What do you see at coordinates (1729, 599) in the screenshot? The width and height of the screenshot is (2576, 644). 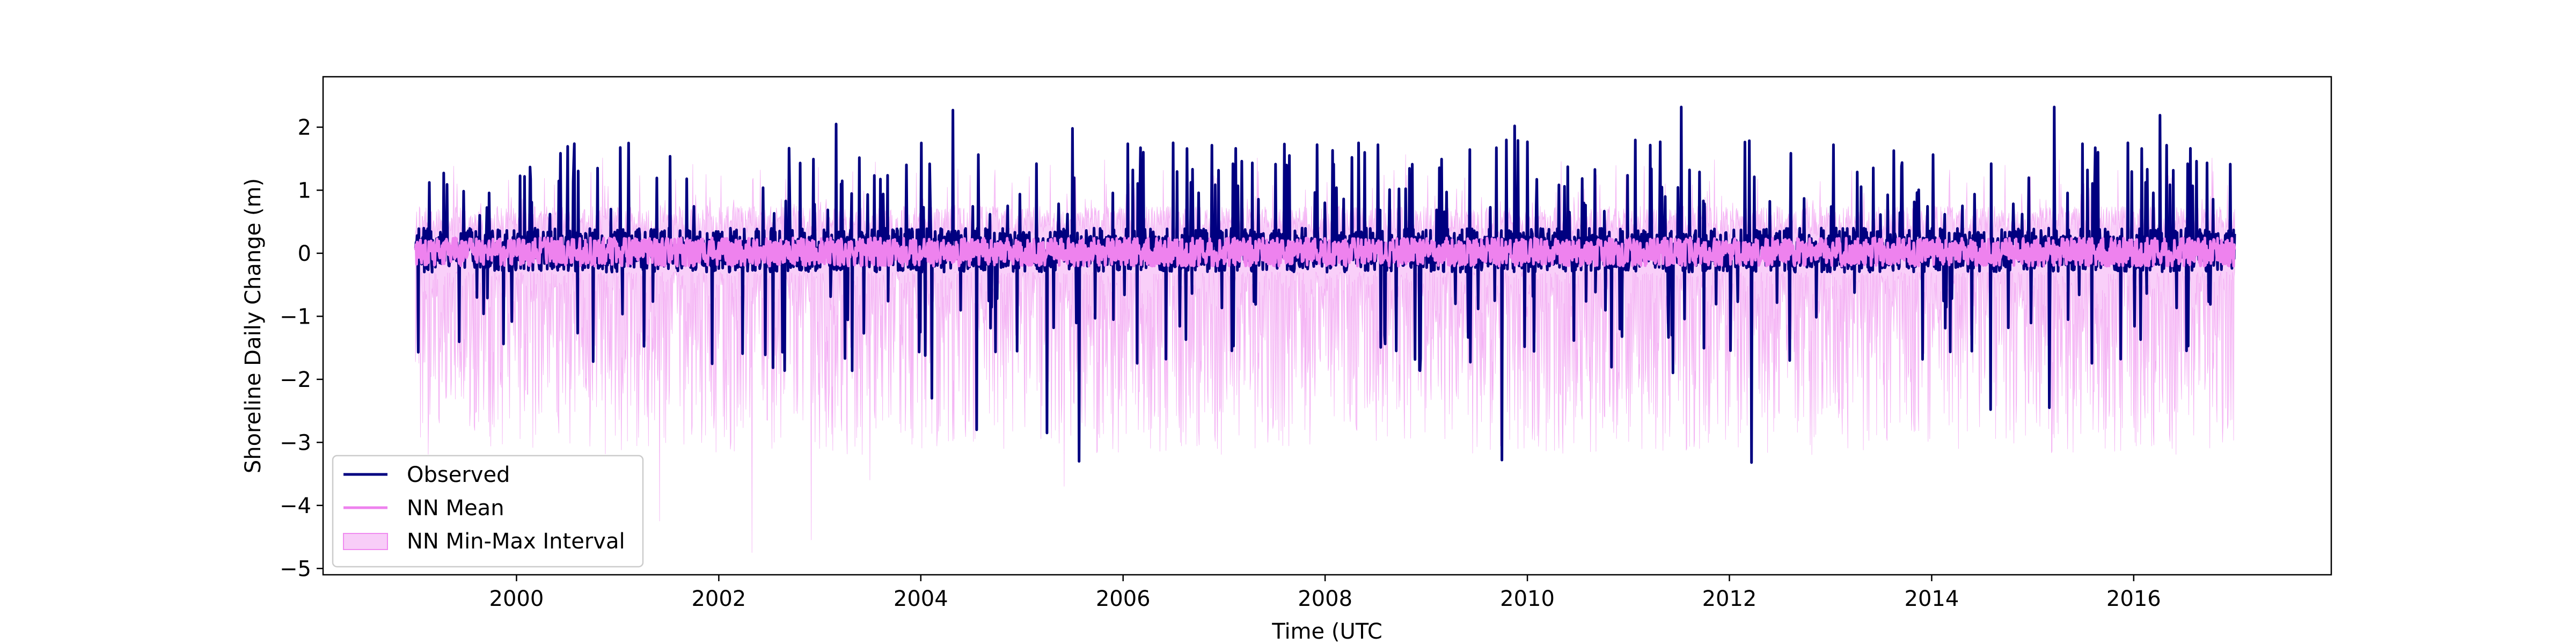 I see `x-tick-label: 2012` at bounding box center [1729, 599].